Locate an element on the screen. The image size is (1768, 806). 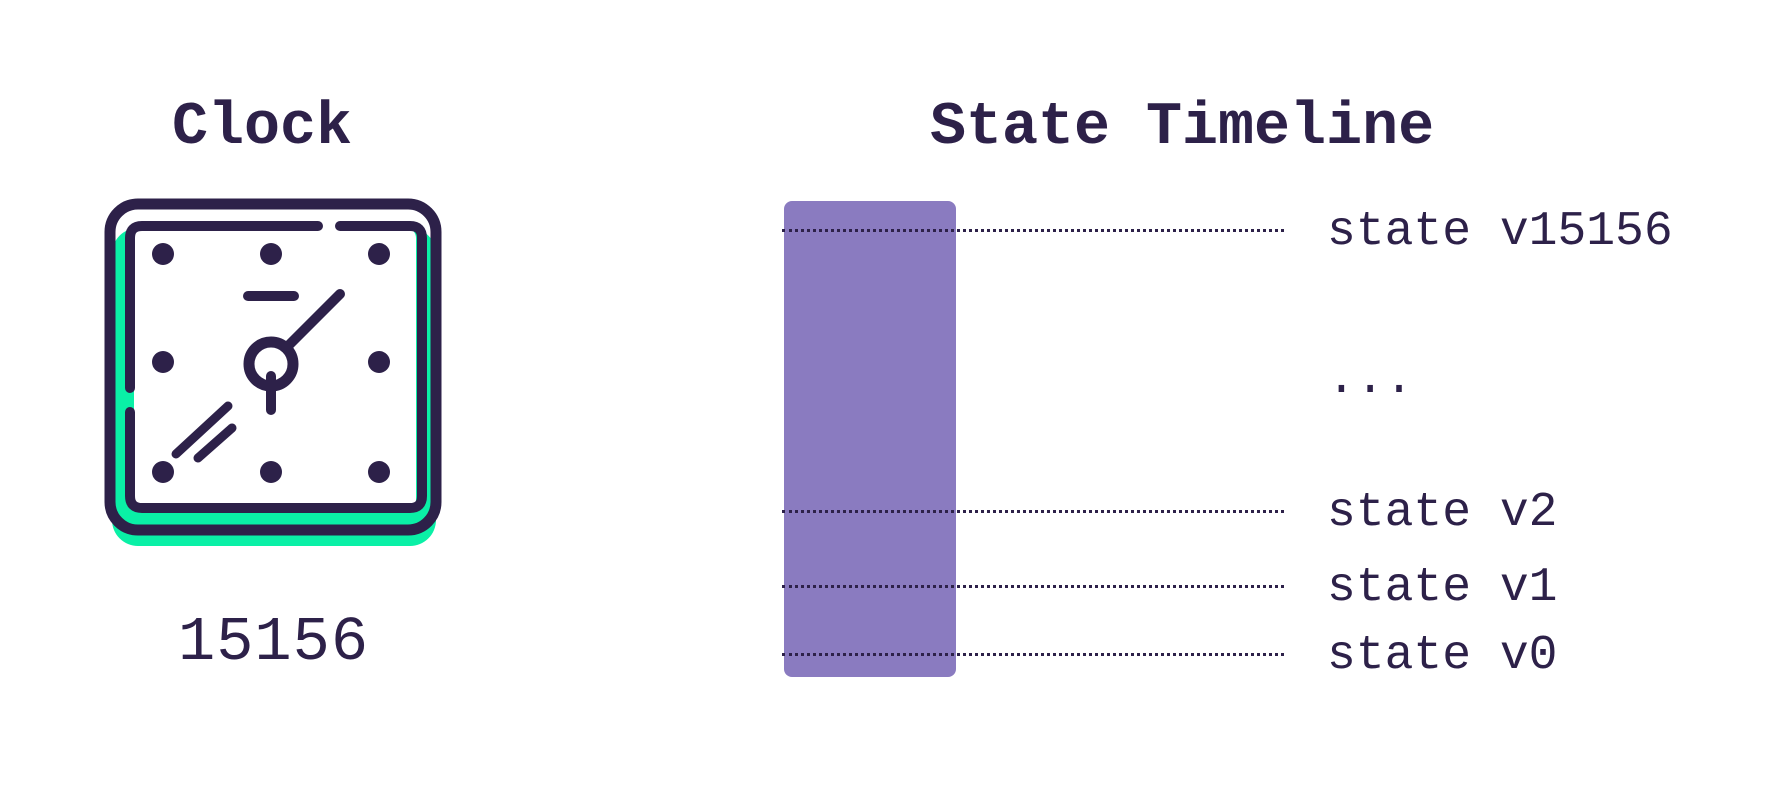
state-label-v1: state v1 is located at coordinates (1442, 588).